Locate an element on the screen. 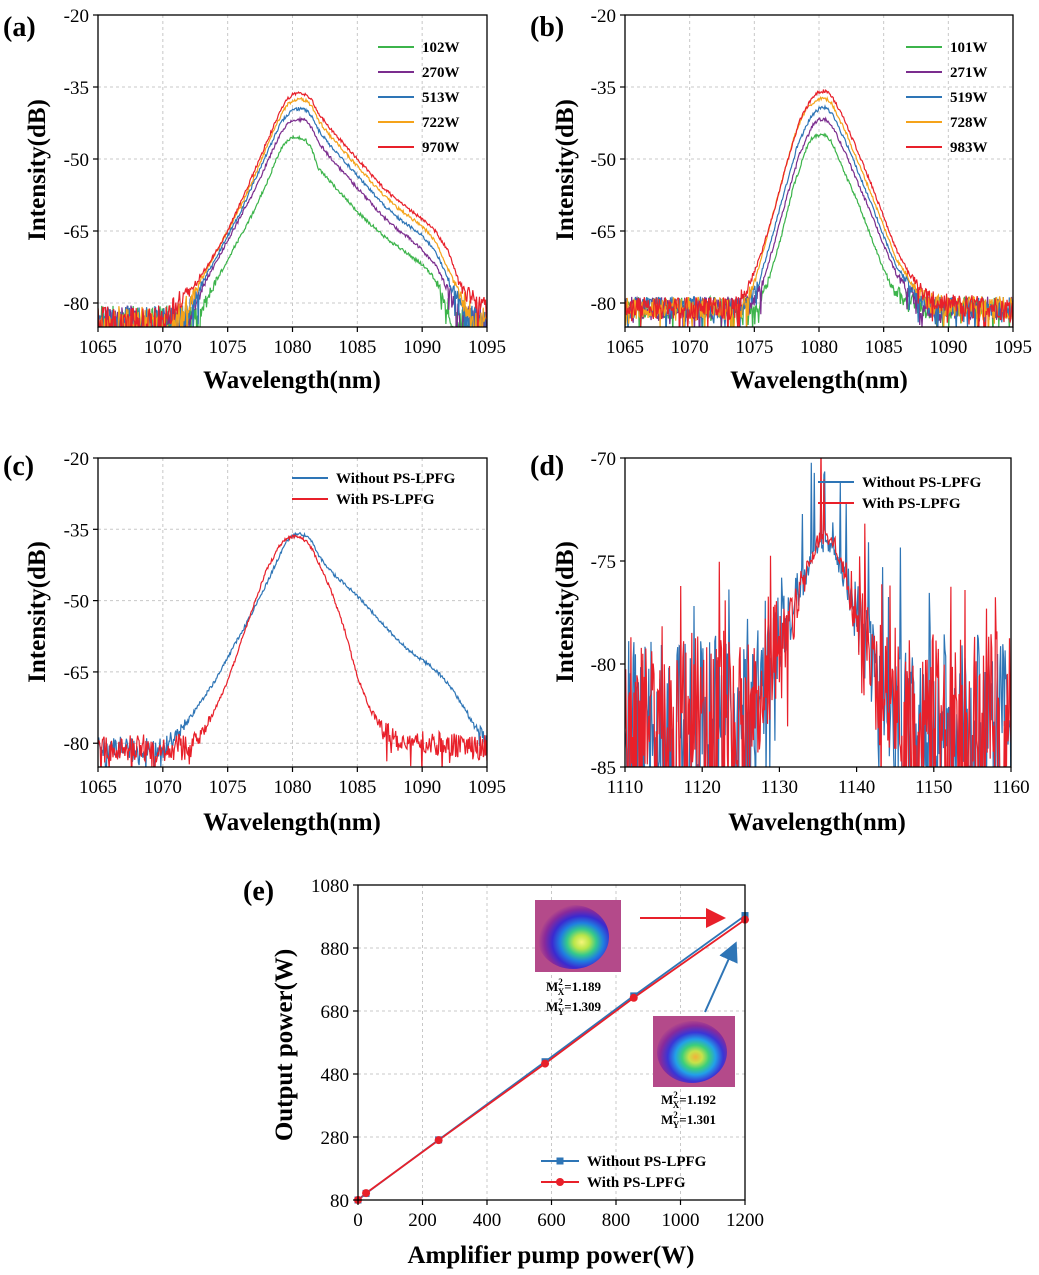 The width and height of the screenshot is (1039, 1275). ylabel-d: Intensity(dB) is located at coordinates (565, 612).